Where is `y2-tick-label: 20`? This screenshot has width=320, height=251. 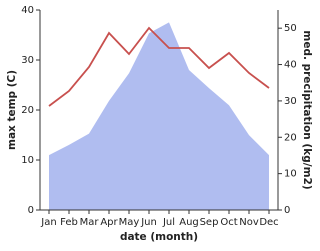
y2-tick-label: 20 is located at coordinates (290, 137).